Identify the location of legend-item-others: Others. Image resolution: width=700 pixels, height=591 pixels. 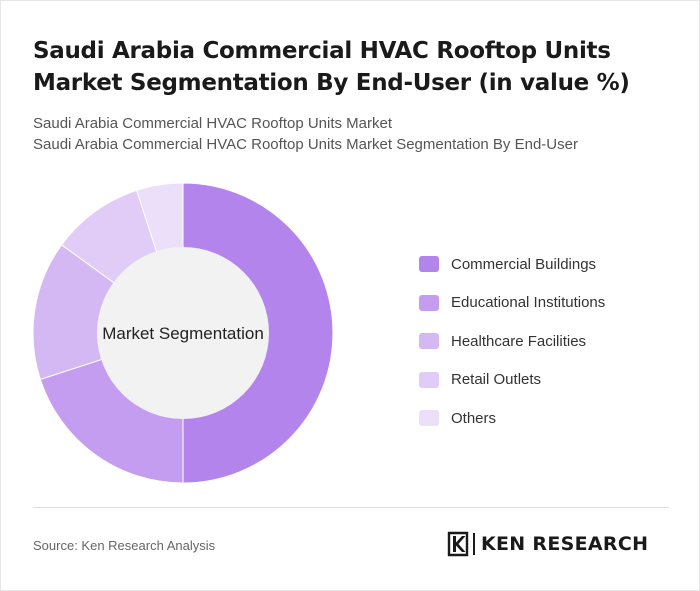
(549, 418).